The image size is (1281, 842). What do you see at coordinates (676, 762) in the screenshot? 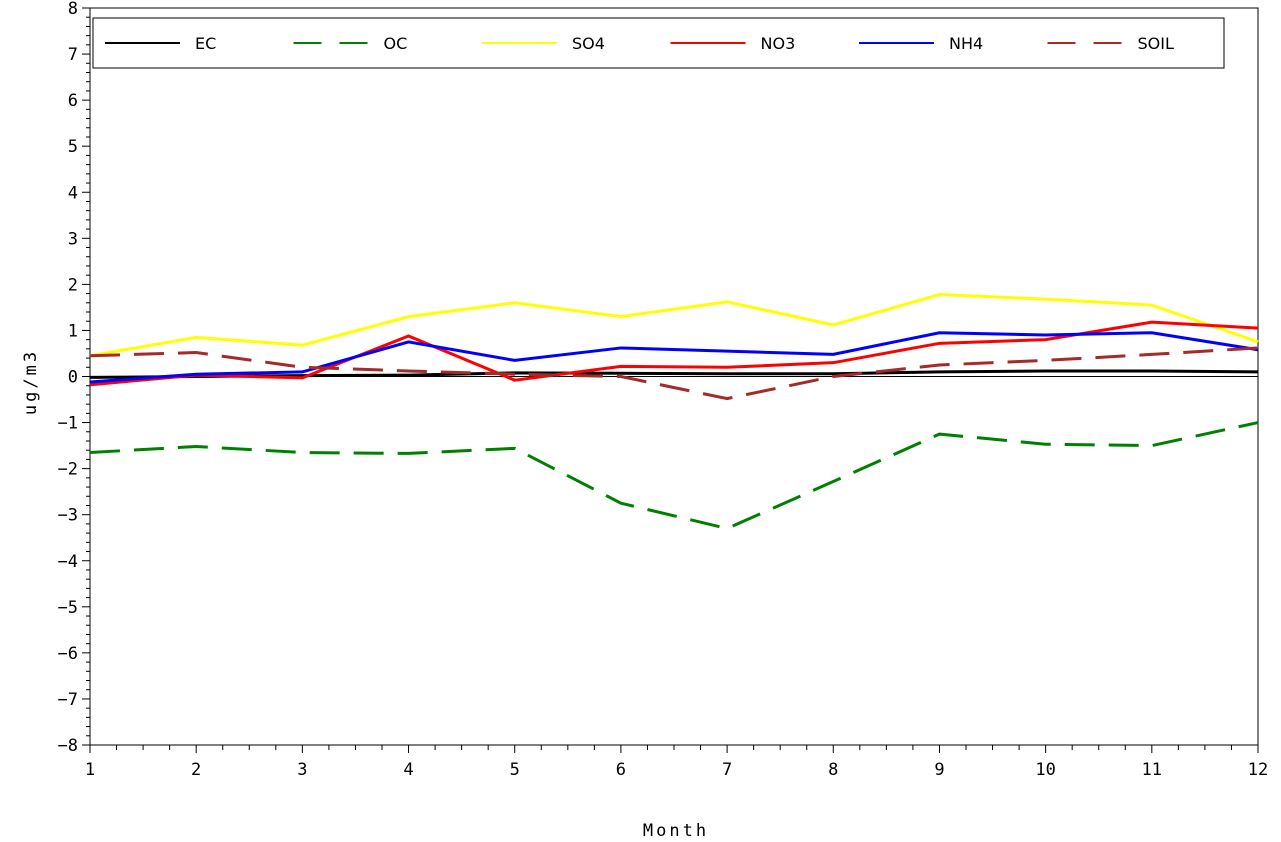
I see `x-axis: 1 2 3 4 5 6 7 8 9 10 11 12` at bounding box center [676, 762].